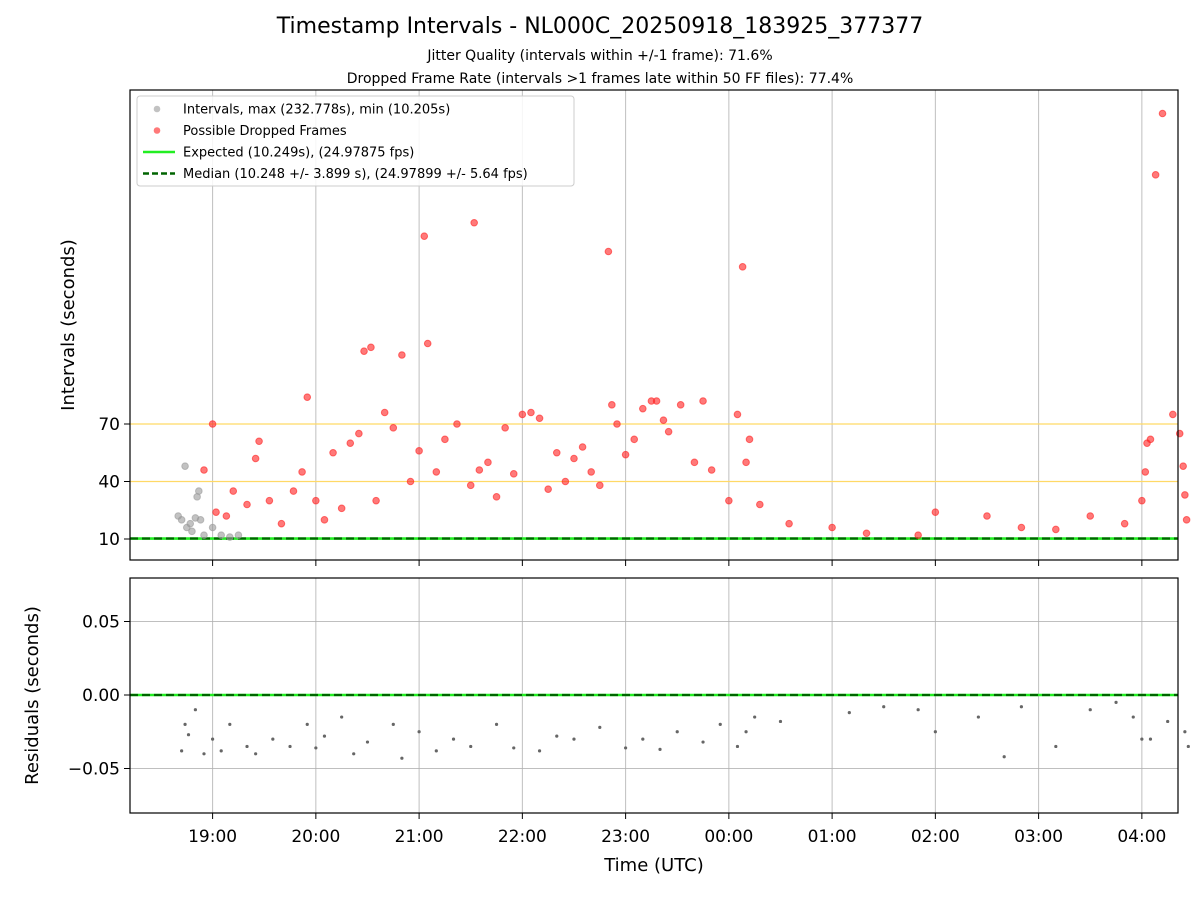  What do you see at coordinates (298, 153) in the screenshot?
I see `legend-entry: Expected (10.249s), (24.97875 fps)` at bounding box center [298, 153].